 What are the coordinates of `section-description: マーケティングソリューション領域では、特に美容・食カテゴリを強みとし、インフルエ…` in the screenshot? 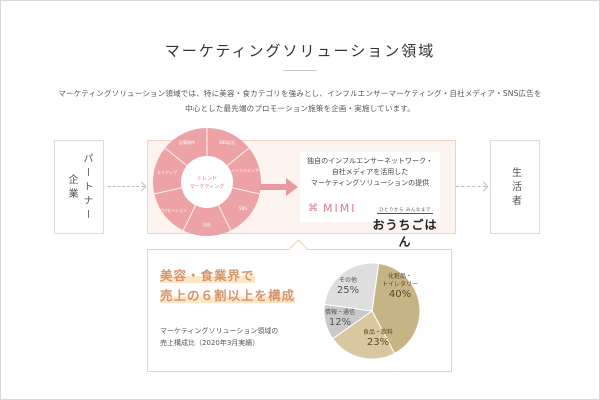 It's located at (300, 101).